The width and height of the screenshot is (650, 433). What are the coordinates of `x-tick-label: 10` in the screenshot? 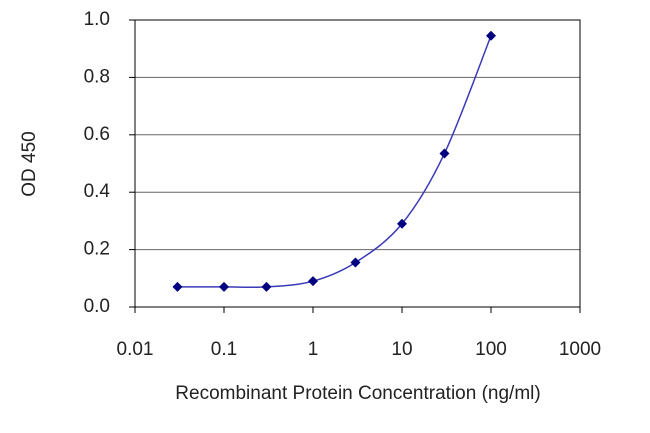 It's located at (401, 349).